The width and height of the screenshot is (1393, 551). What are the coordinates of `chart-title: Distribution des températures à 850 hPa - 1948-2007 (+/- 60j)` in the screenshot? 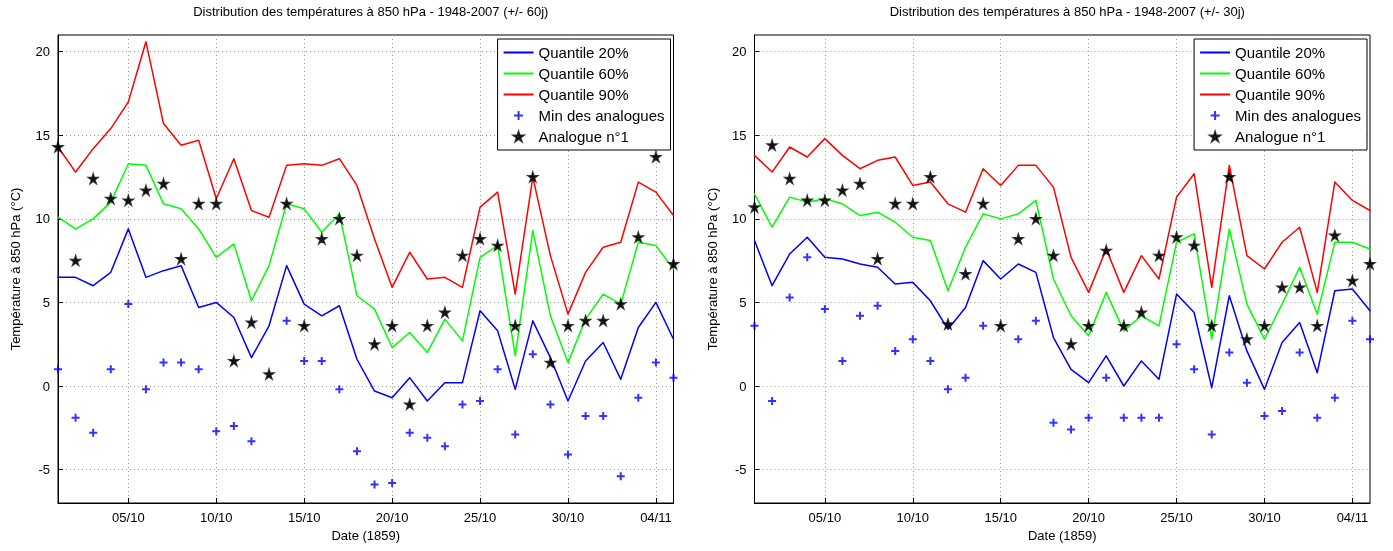 It's located at (371, 11).